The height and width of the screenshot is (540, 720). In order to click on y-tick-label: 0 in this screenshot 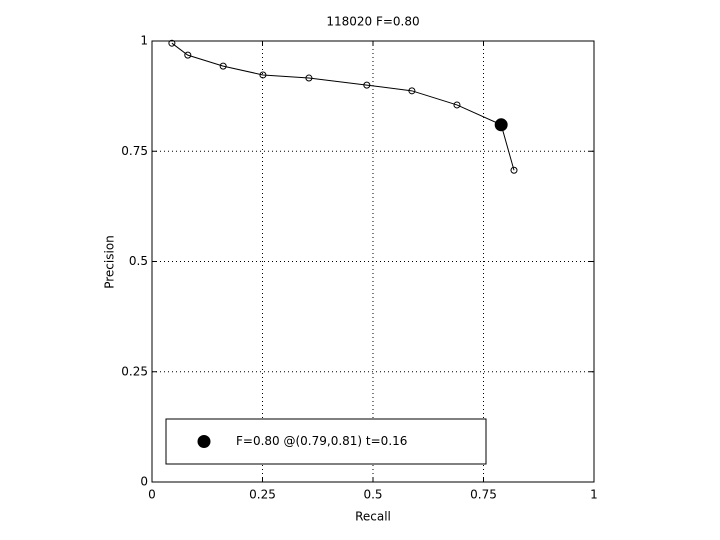, I will do `click(144, 482)`.